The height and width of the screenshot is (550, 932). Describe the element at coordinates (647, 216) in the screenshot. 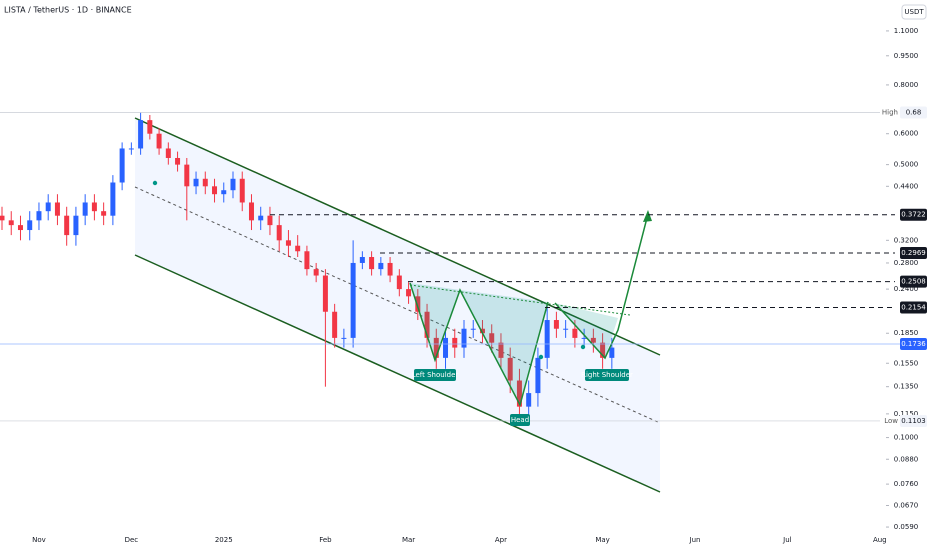

I see `arrow-head` at that location.